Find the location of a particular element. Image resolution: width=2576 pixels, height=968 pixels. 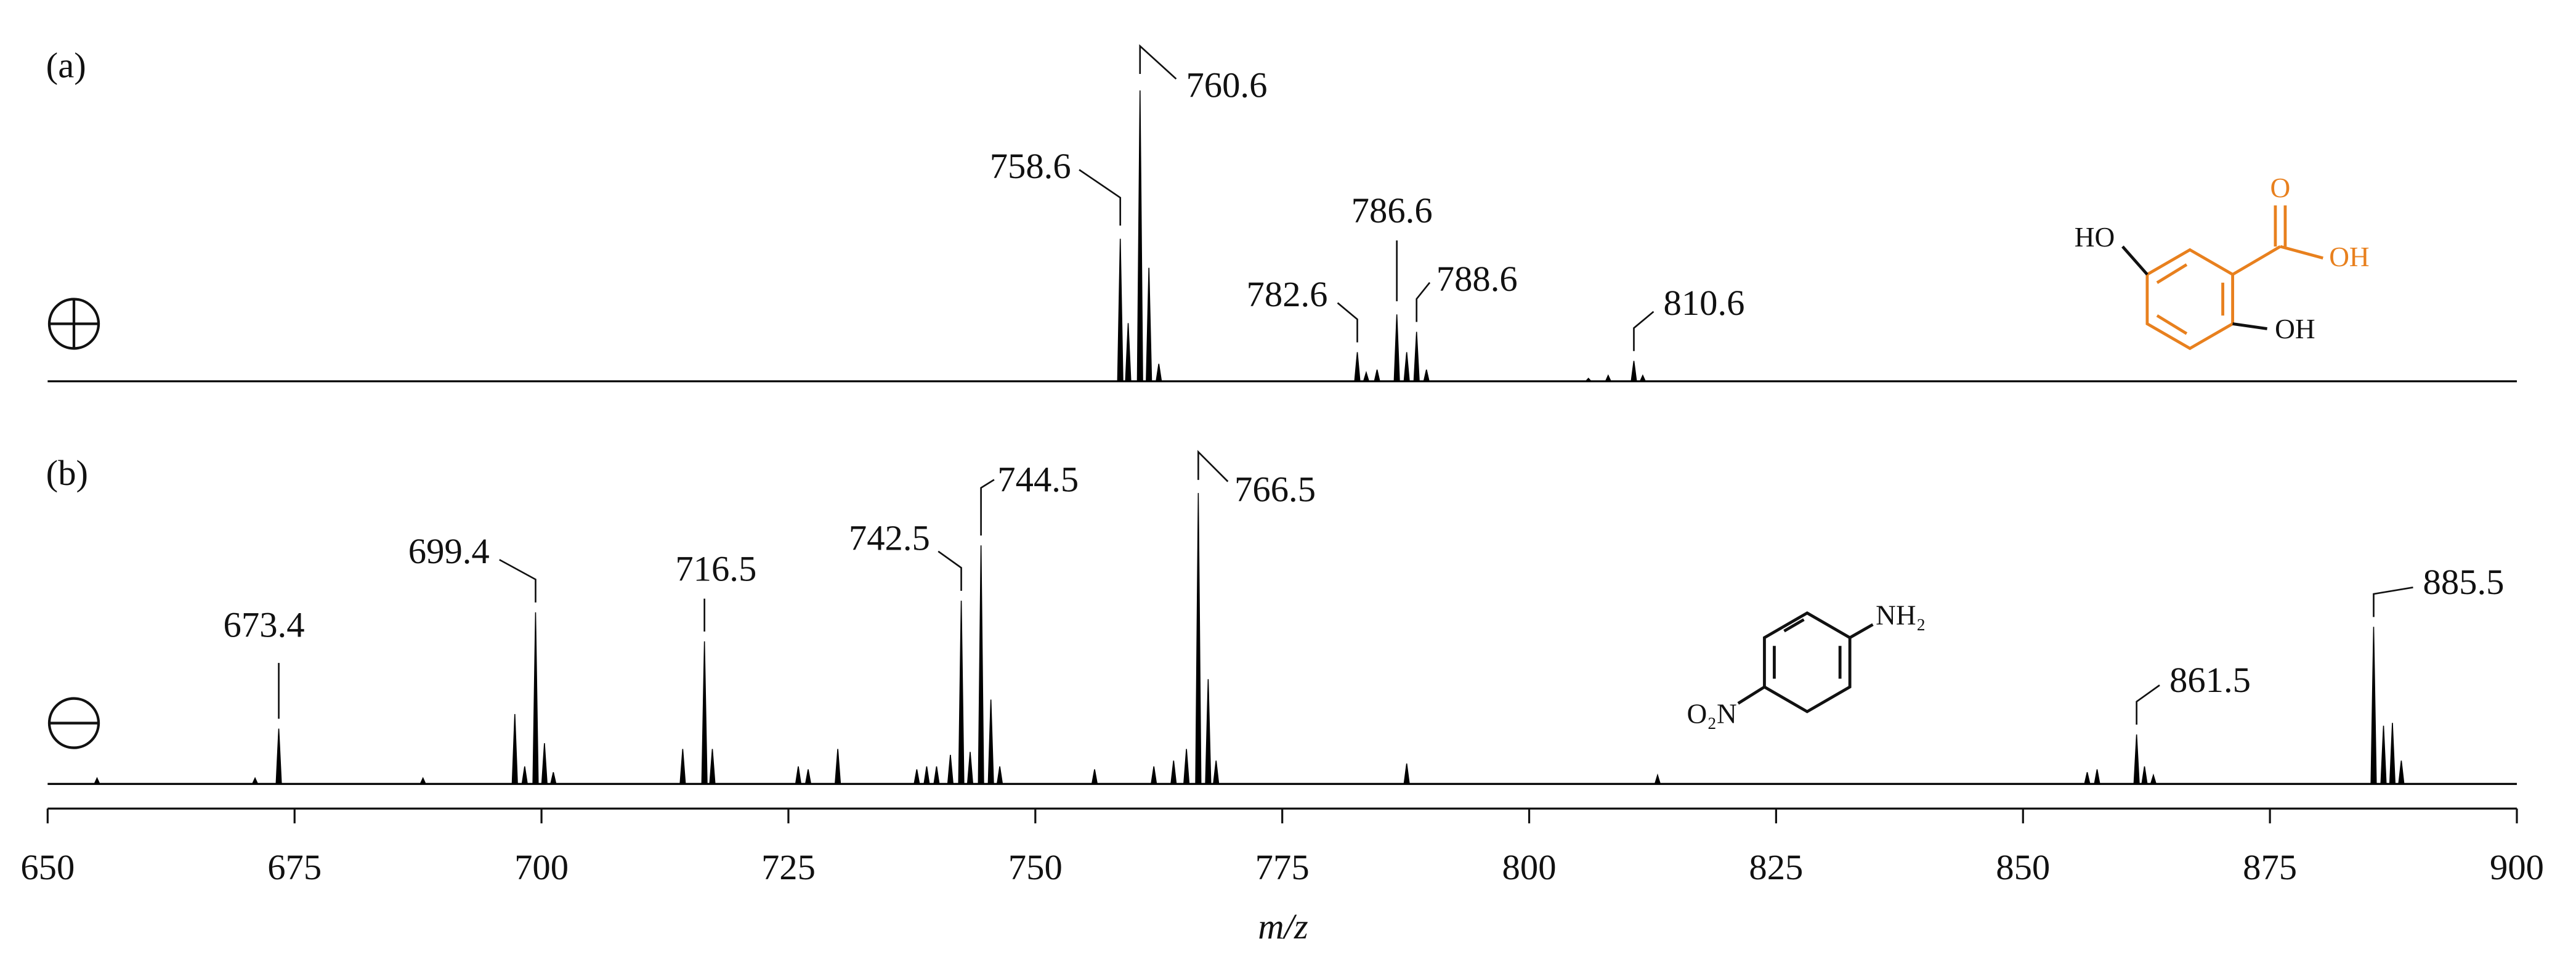

peak-label: 861.5 is located at coordinates (2210, 680).